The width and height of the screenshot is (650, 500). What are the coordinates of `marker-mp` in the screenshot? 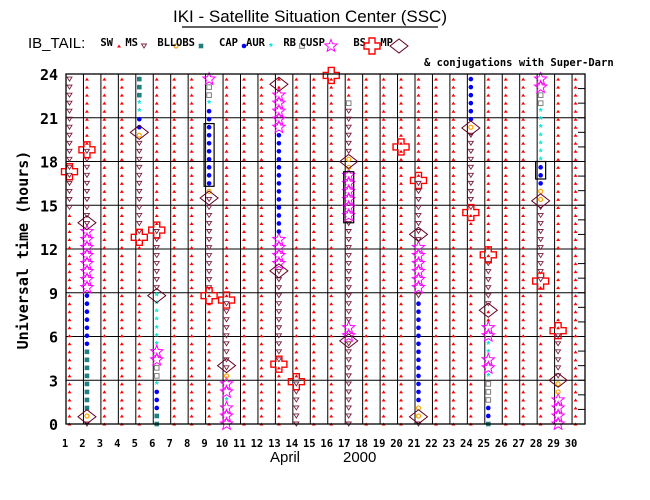 It's located at (226, 300).